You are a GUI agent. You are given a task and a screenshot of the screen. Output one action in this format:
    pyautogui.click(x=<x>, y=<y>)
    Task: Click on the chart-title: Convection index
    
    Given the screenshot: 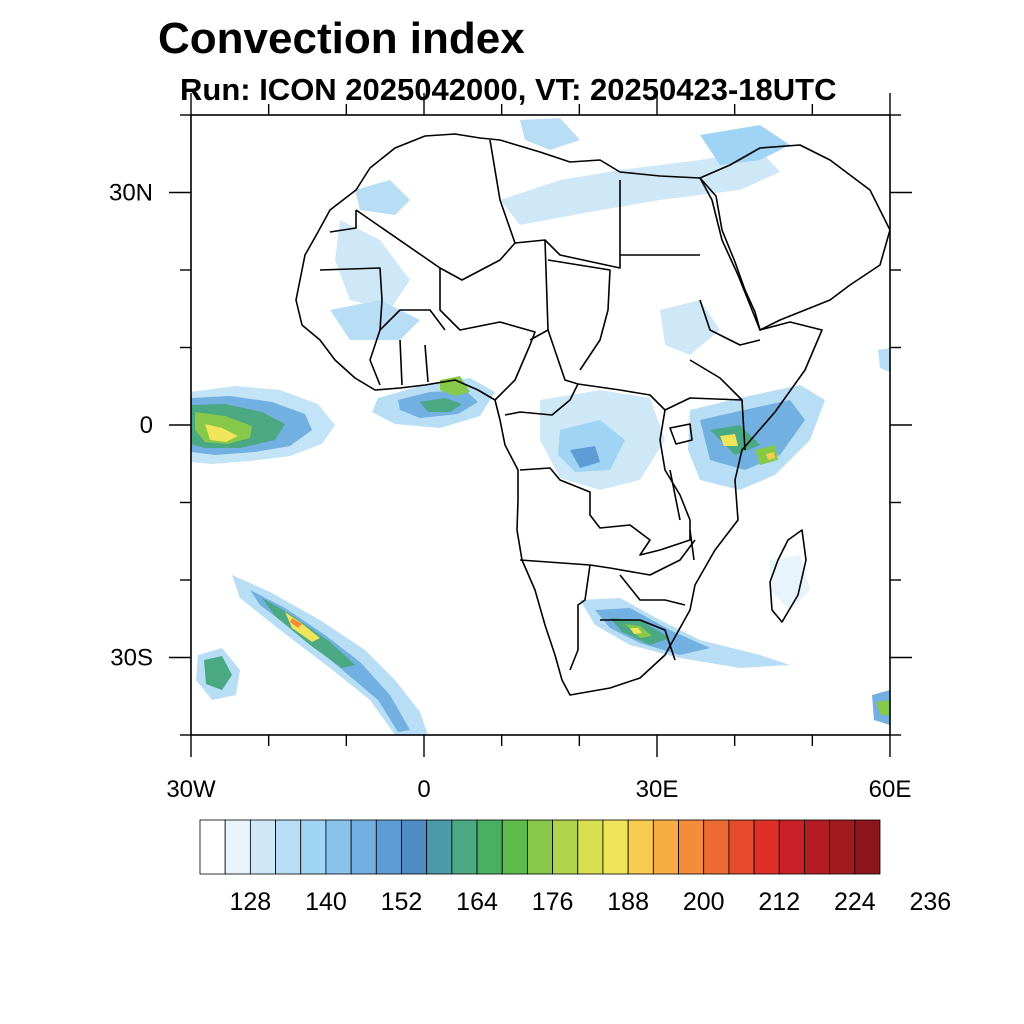 What is the action you would take?
    pyautogui.click(x=341, y=38)
    